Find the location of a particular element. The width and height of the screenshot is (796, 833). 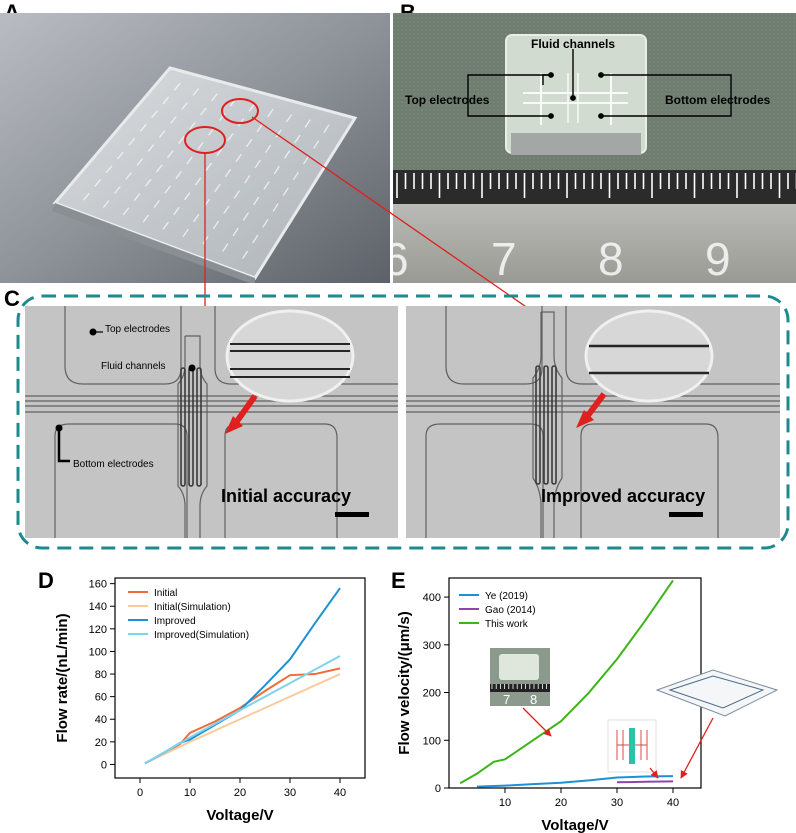

label-fluid-channels-c: Fluid channels is located at coordinates (133, 366).